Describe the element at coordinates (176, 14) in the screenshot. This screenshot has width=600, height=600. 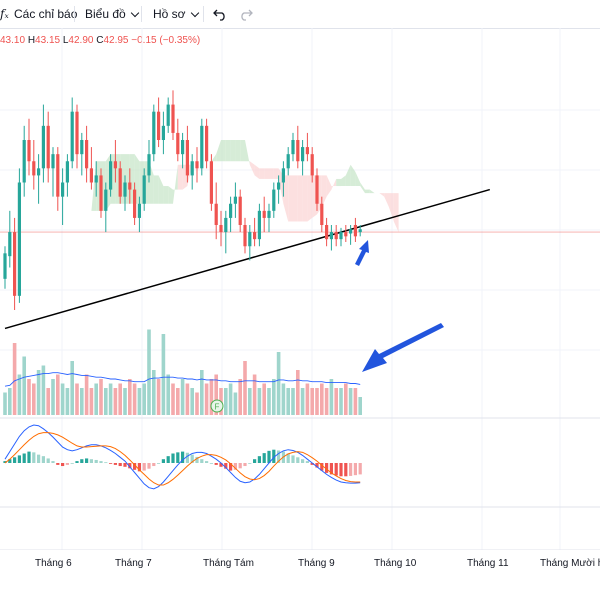
I see `profile-menu-button: Hồ sơ` at that location.